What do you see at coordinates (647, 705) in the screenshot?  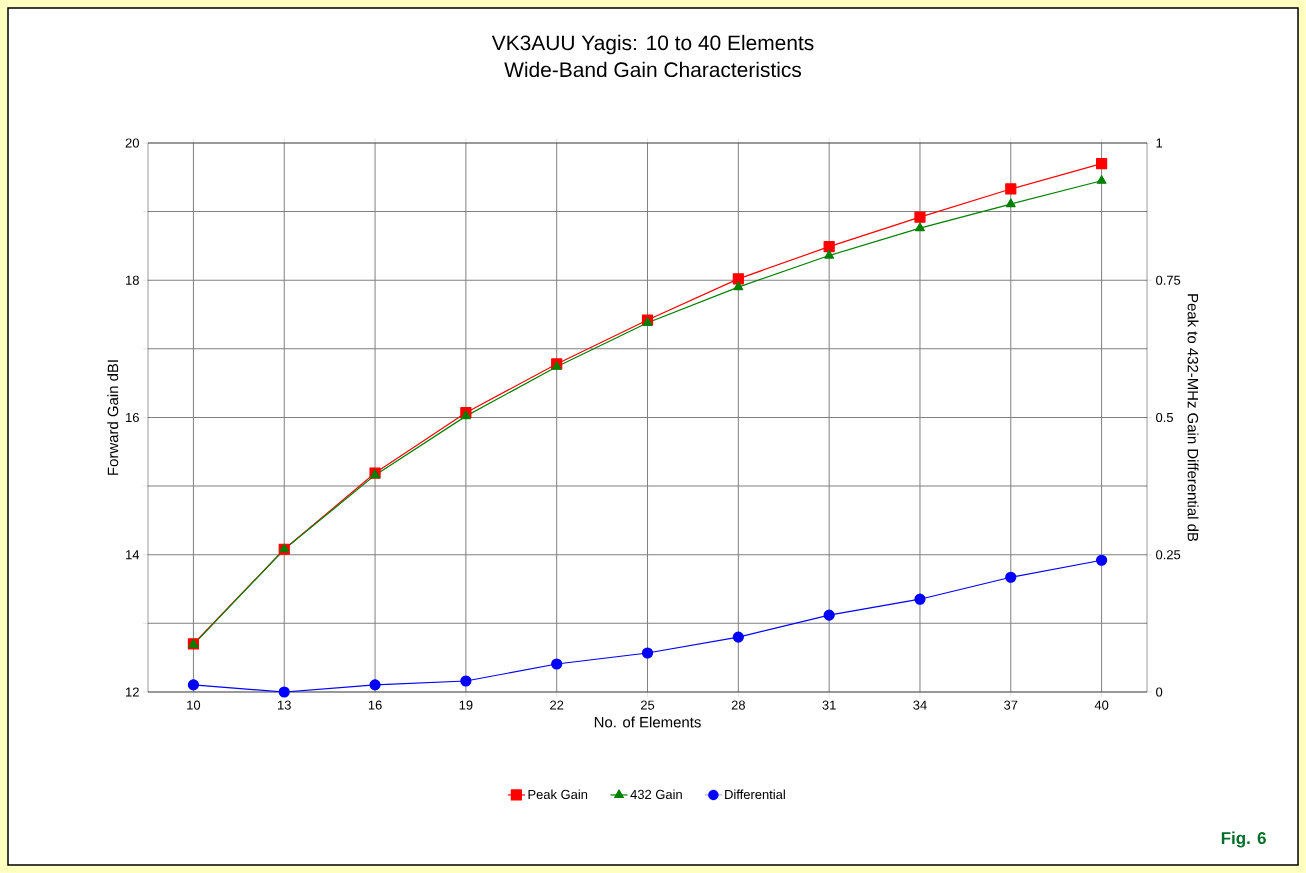 I see `x-tick-label: 25` at bounding box center [647, 705].